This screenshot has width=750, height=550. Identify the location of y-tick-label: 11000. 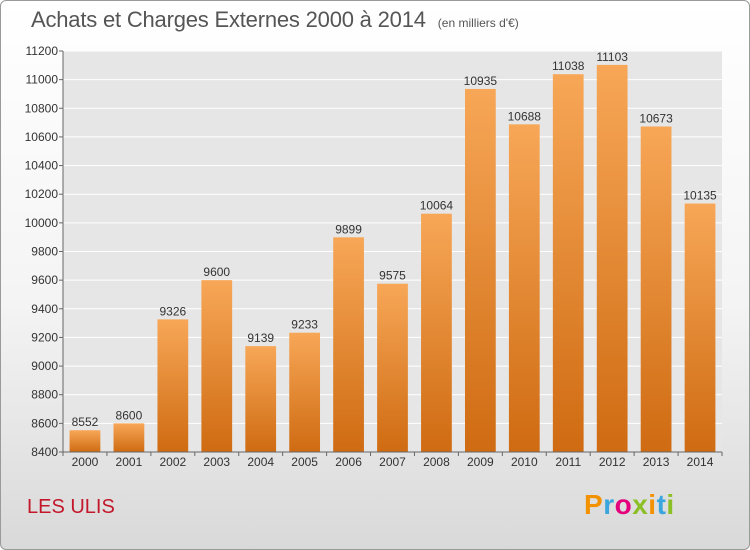
(42, 80).